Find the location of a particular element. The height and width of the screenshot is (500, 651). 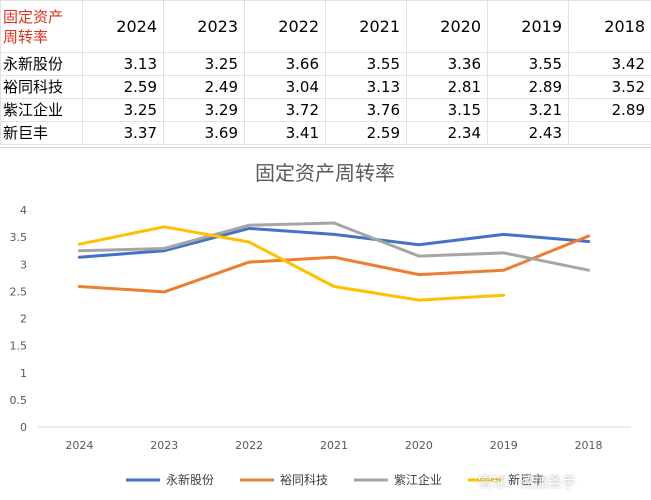

x-tick-label: 2023 is located at coordinates (164, 445).